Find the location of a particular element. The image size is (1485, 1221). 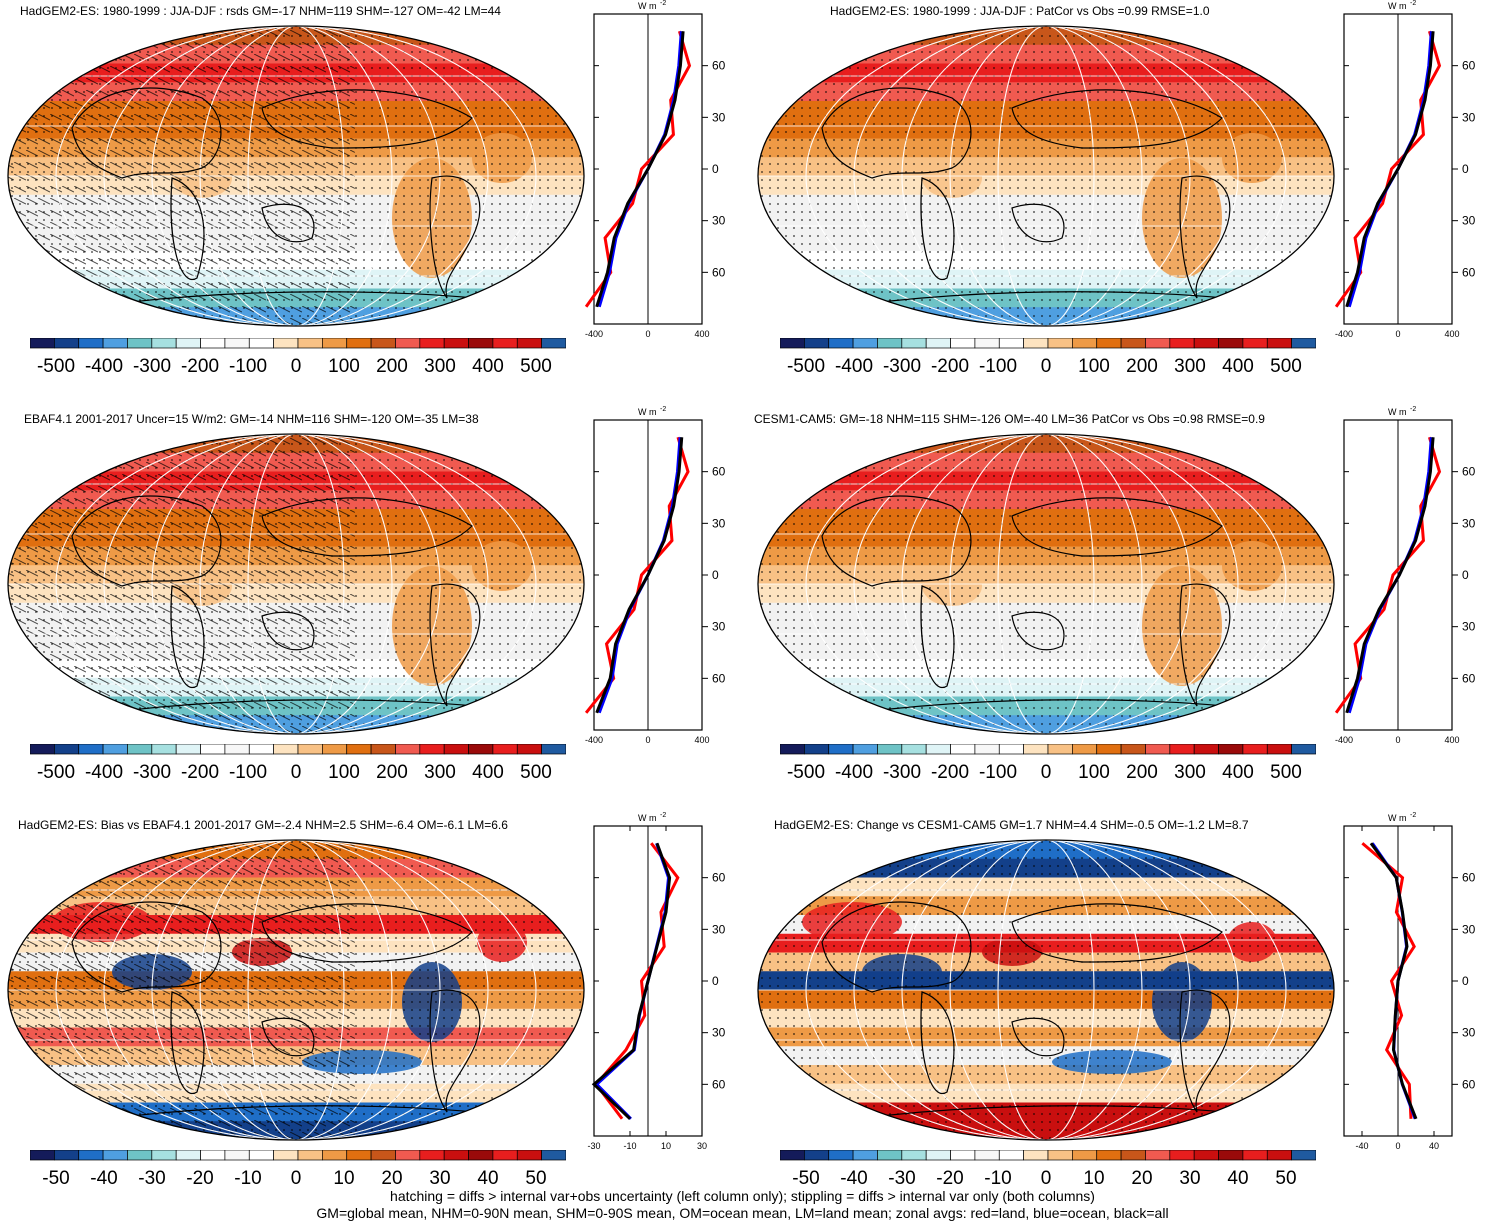

colorbar-label: -10 is located at coordinates (247, 1178).